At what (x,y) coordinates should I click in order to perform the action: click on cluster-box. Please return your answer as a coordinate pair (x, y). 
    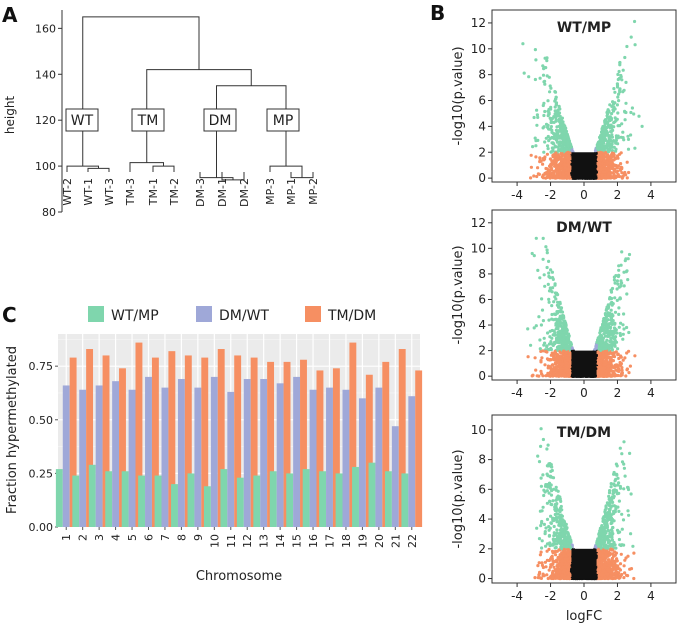
    Looking at the image, I should click on (82, 120).